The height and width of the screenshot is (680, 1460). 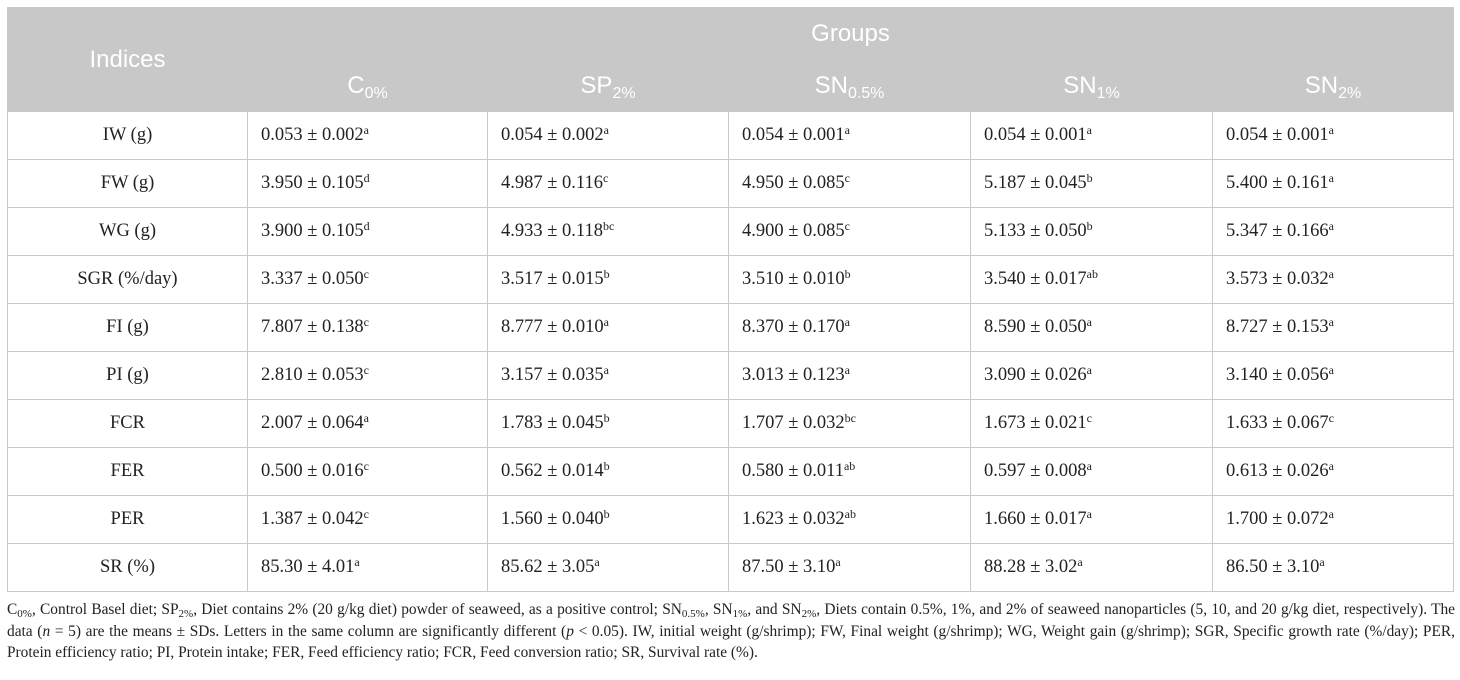 I want to click on table-cell: 88.28 ± 3.02a, so click(x=1091, y=567).